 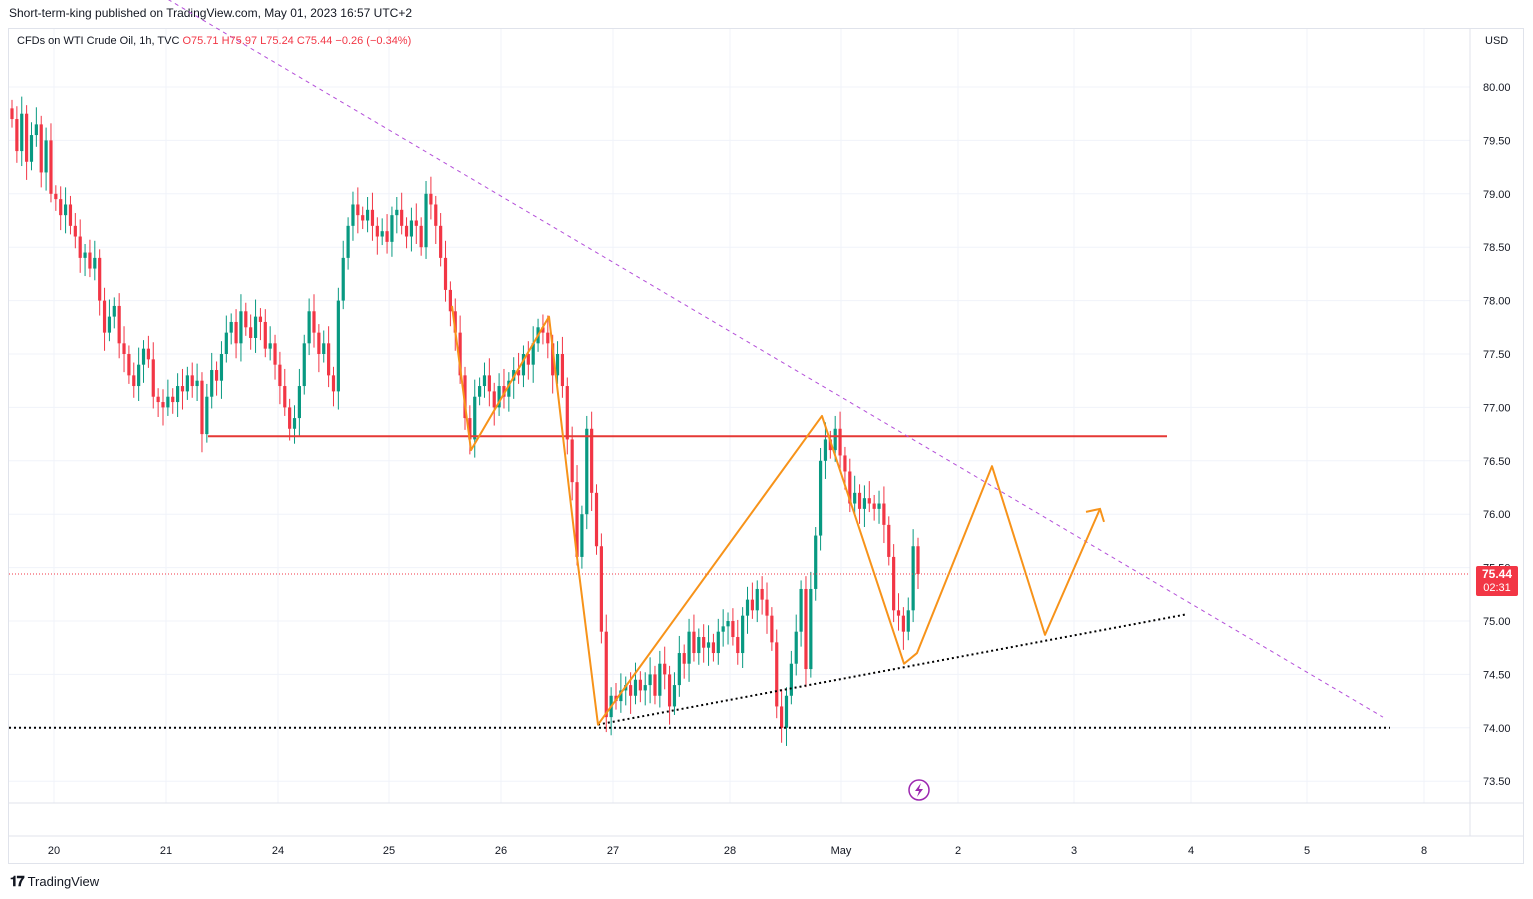 What do you see at coordinates (1497, 41) in the screenshot?
I see `currency-label: USD` at bounding box center [1497, 41].